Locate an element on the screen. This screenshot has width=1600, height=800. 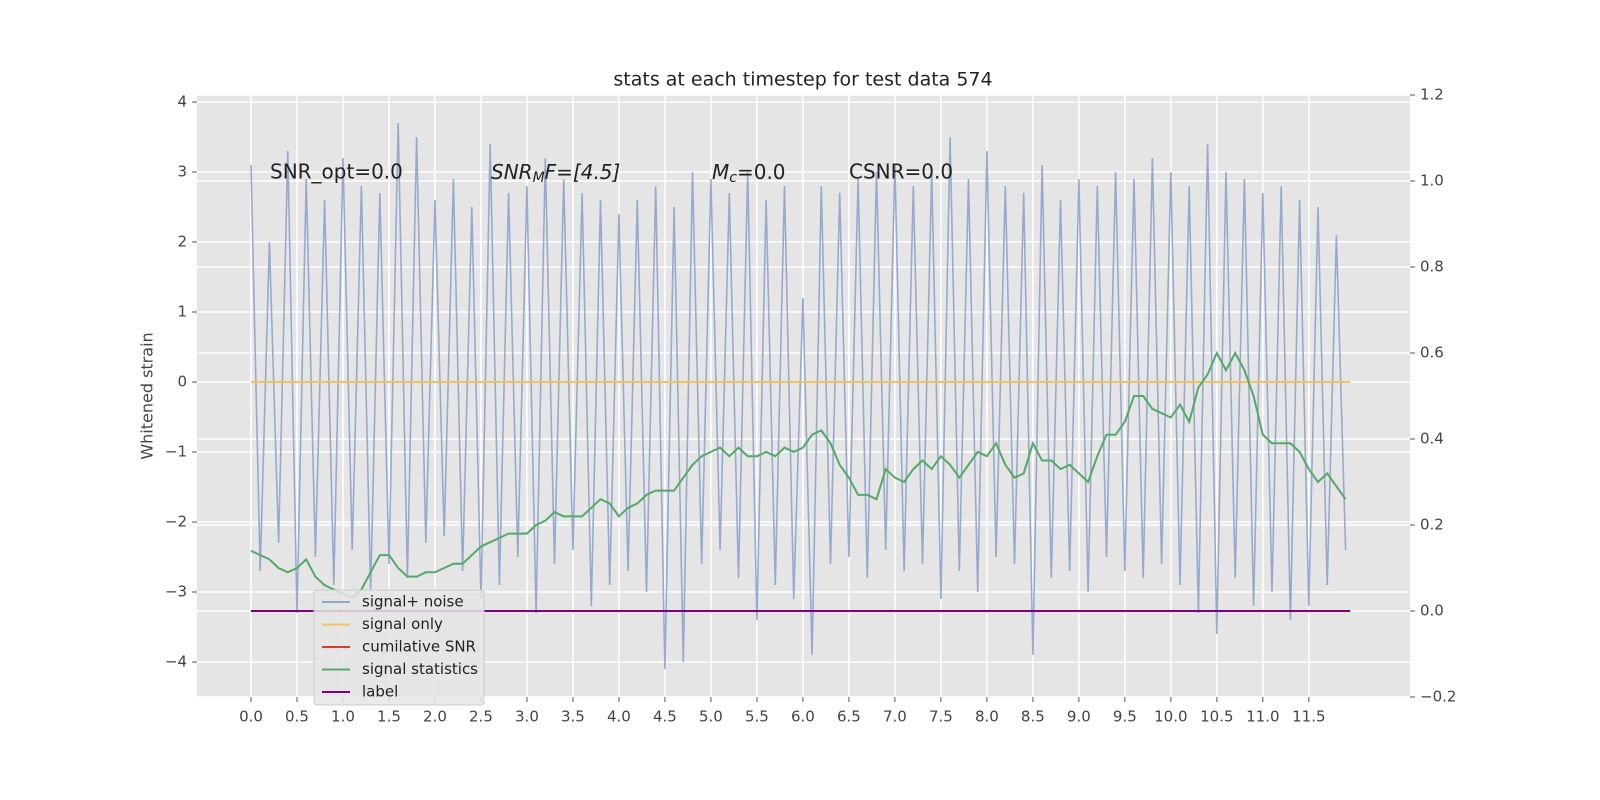
y-tick-label: 3 is located at coordinates (182, 172).